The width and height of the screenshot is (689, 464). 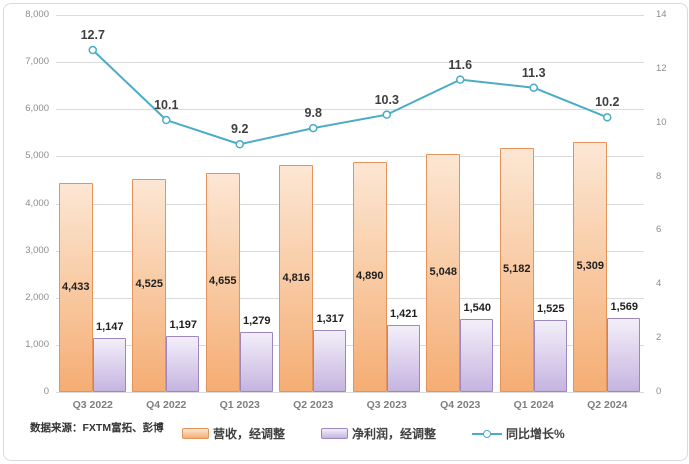 I want to click on line-marker-icon, so click(x=487, y=433).